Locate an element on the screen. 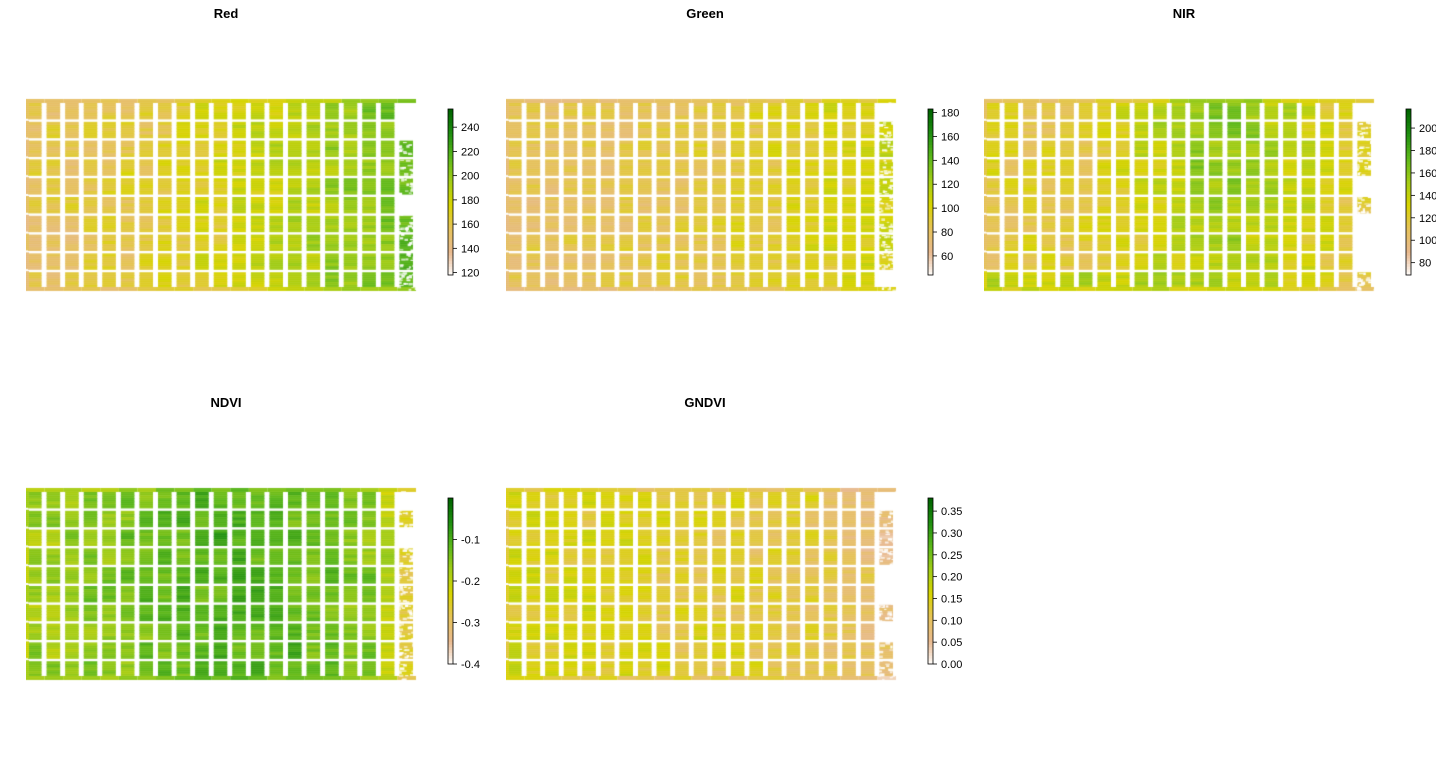  legend-green: 180 160 140 120 100 80 60 is located at coordinates (943, 192).